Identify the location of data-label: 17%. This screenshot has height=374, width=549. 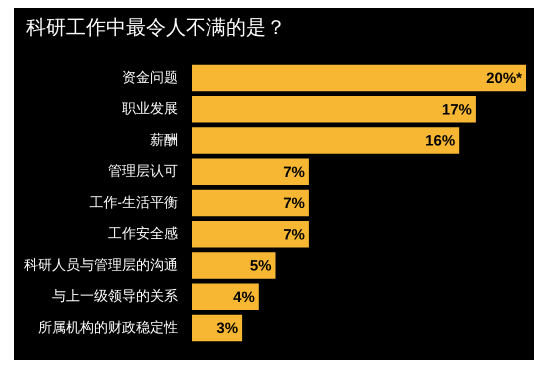
(457, 109).